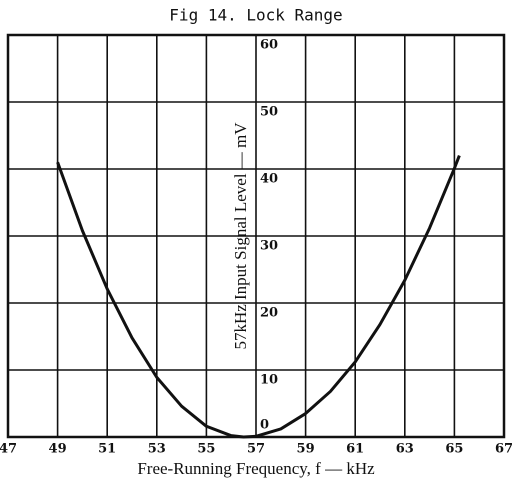  I want to click on x-axis-label: Free-Running Frequency, f — kHz, so click(256, 468).